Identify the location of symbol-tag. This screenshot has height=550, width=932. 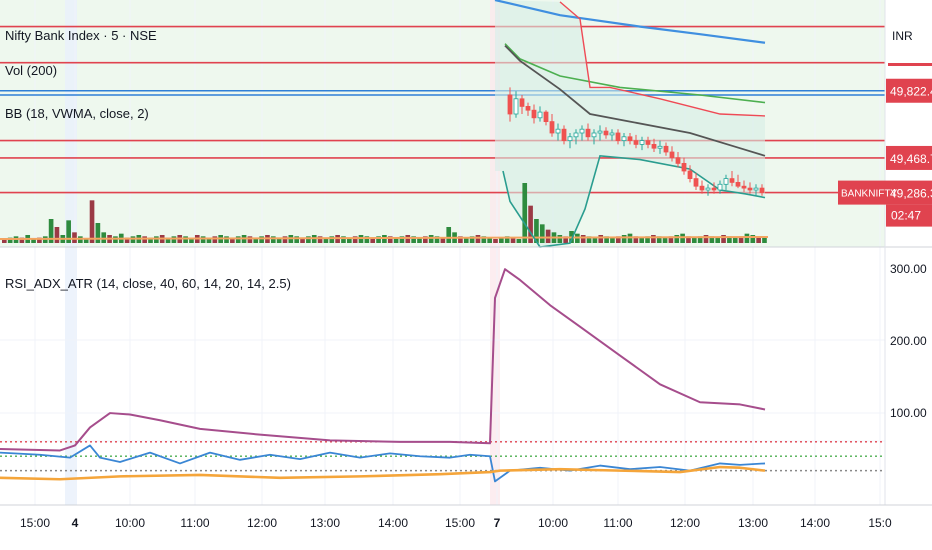
(862, 192).